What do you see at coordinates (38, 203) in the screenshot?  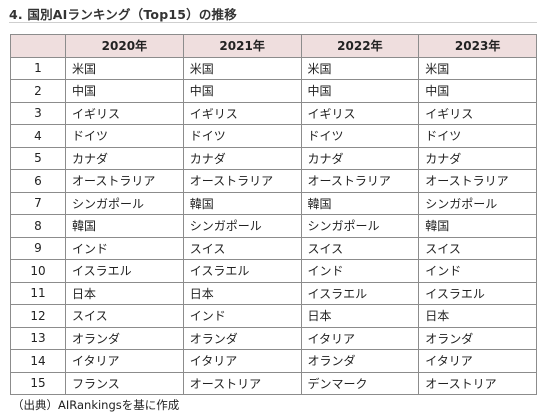 I see `rank-cell: 7` at bounding box center [38, 203].